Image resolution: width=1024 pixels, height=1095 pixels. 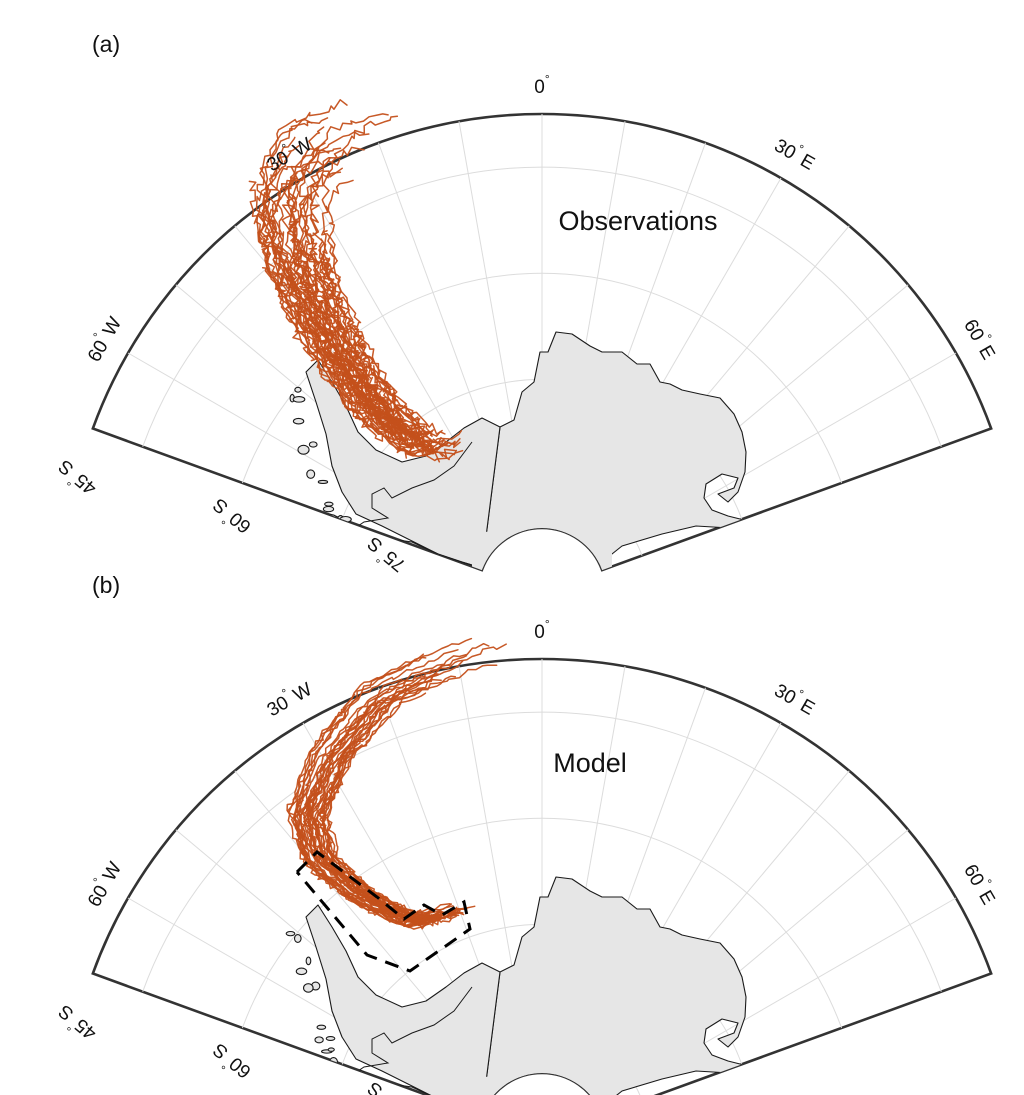 What do you see at coordinates (106, 44) in the screenshot?
I see `panel-label: (a)` at bounding box center [106, 44].